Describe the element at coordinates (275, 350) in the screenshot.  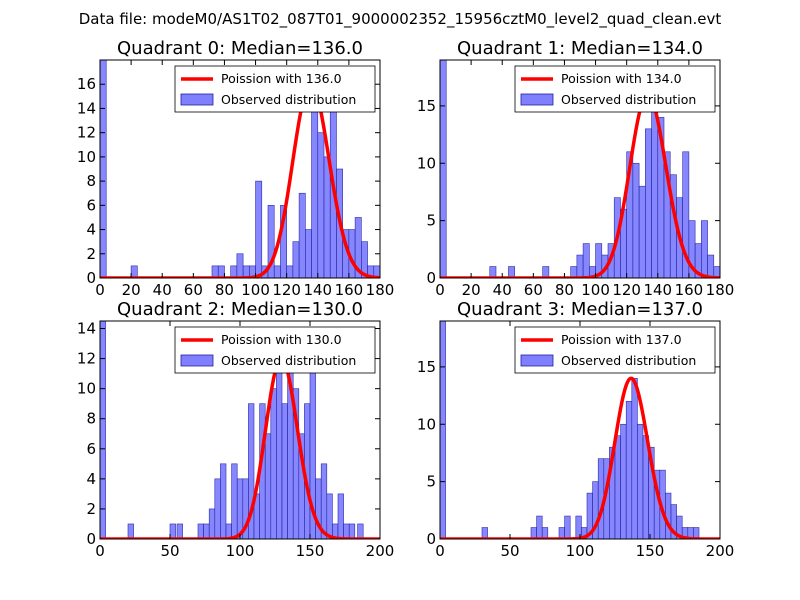
I see `legend: Poission with 130.0 Observed distribution` at that location.